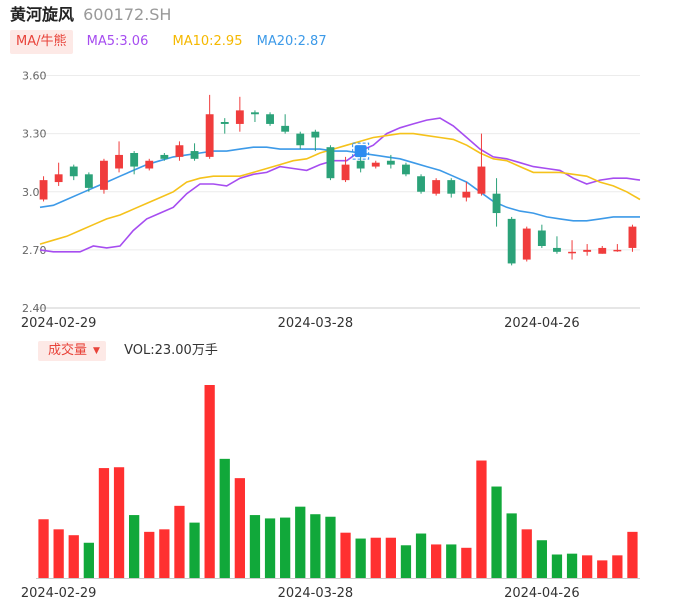  Describe the element at coordinates (68, 350) in the screenshot. I see `volume-indicator-label: 成交量` at that location.